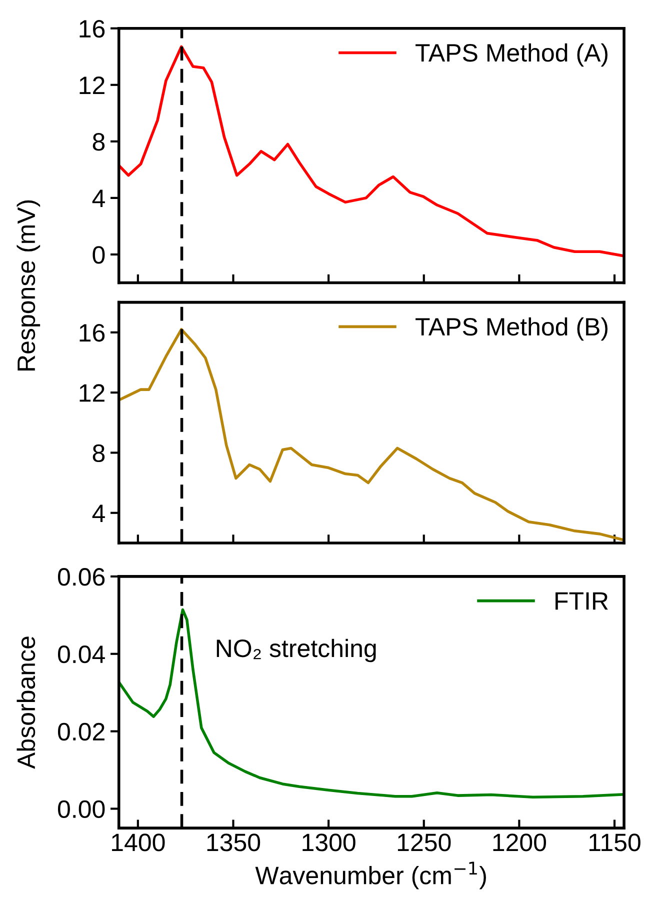 This screenshot has height=915, width=646. What do you see at coordinates (519, 843) in the screenshot?
I see `x-tick-label: 1200` at bounding box center [519, 843].